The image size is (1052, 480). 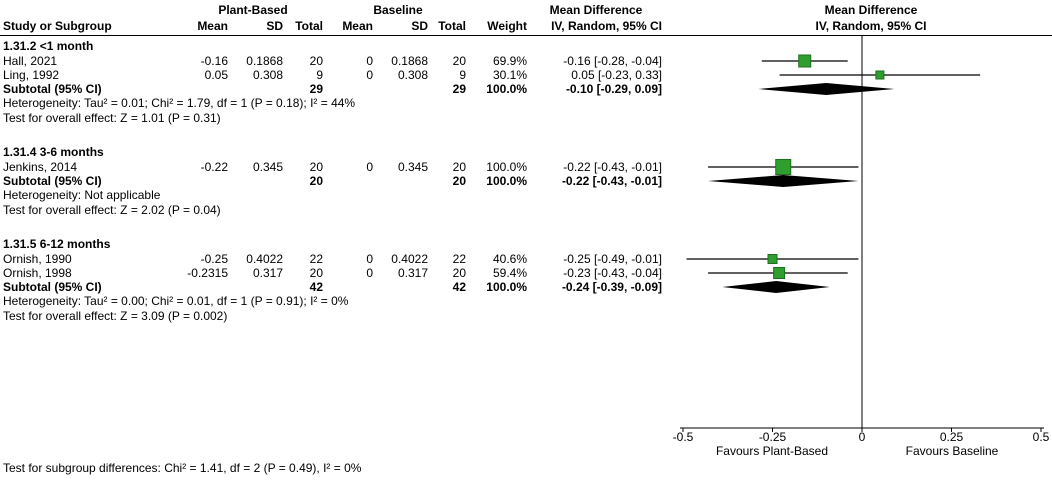 I want to click on study-weight: 40.6%, so click(x=509, y=259).